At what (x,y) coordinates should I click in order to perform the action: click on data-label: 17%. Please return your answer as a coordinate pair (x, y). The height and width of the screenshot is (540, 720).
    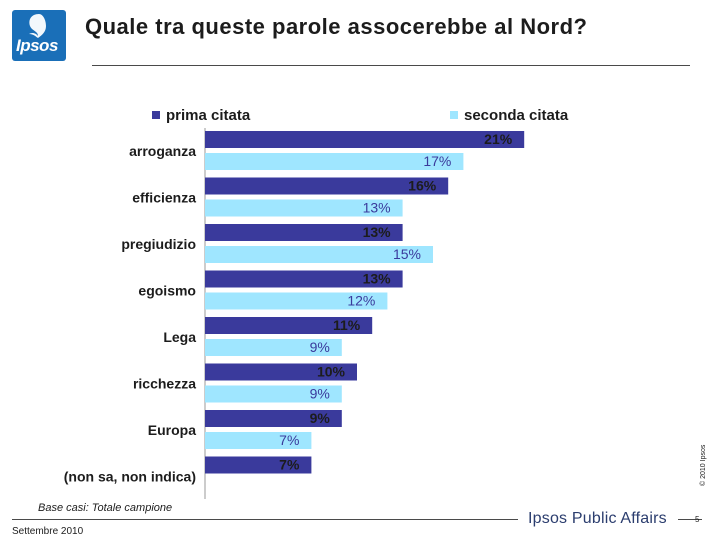
    Looking at the image, I should click on (437, 161).